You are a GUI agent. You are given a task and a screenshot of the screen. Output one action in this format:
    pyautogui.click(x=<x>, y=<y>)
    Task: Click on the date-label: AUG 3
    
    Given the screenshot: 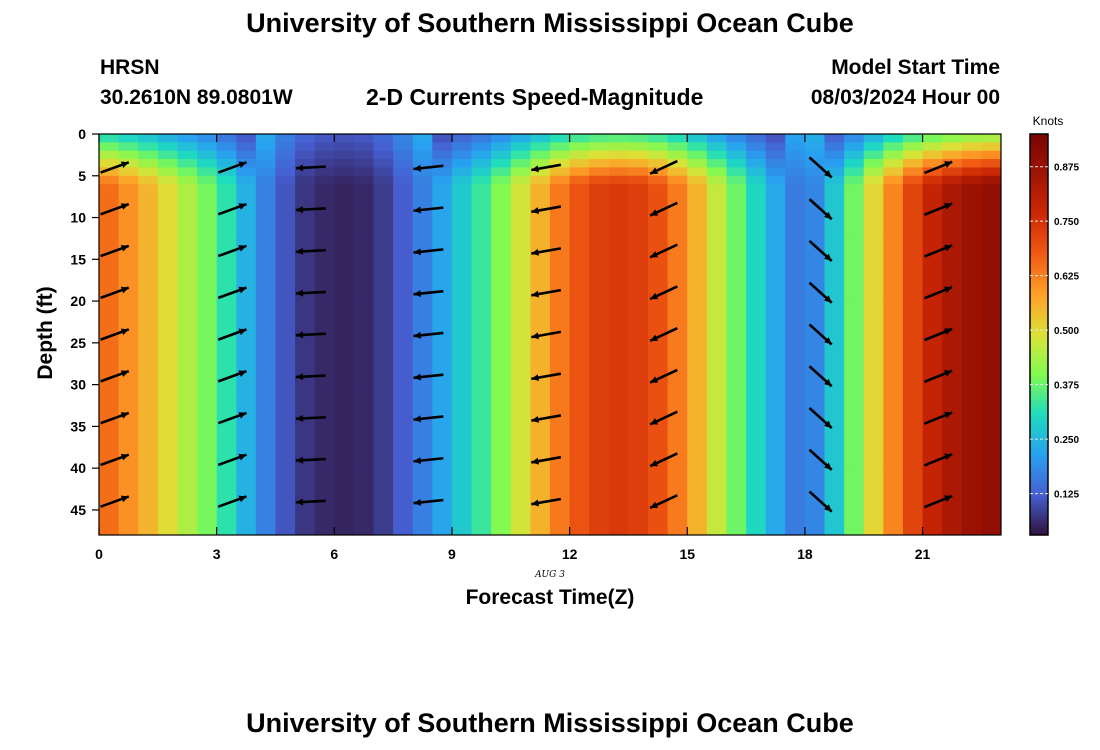 What is the action you would take?
    pyautogui.click(x=549, y=575)
    